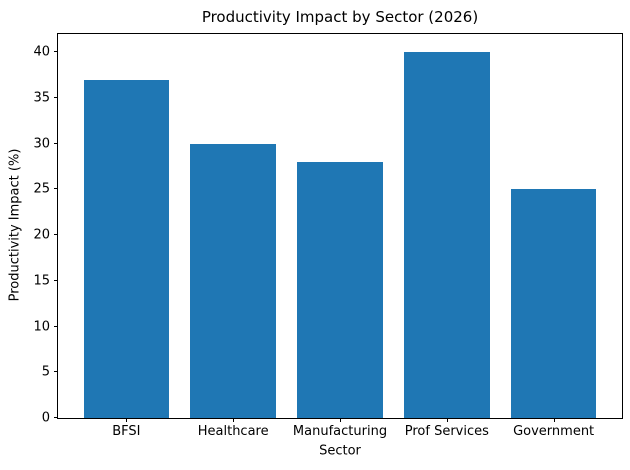  I want to click on chart-title: Productivity Impact by Sector (2026), so click(340, 17).